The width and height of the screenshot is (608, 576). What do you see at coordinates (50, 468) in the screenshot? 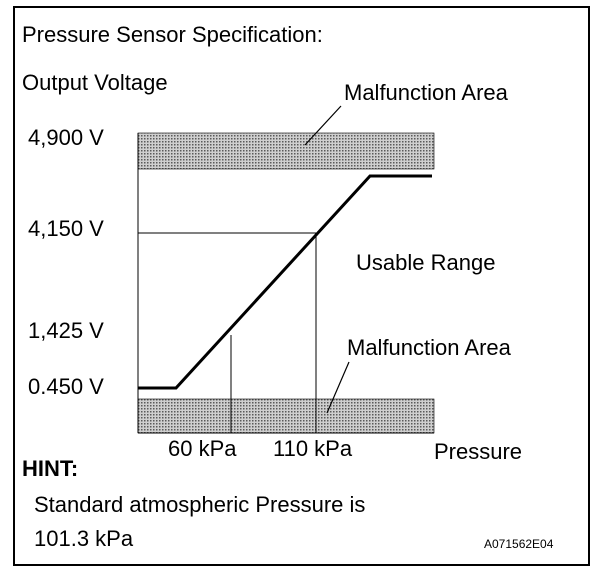
I see `hint-title: HINT:` at bounding box center [50, 468].